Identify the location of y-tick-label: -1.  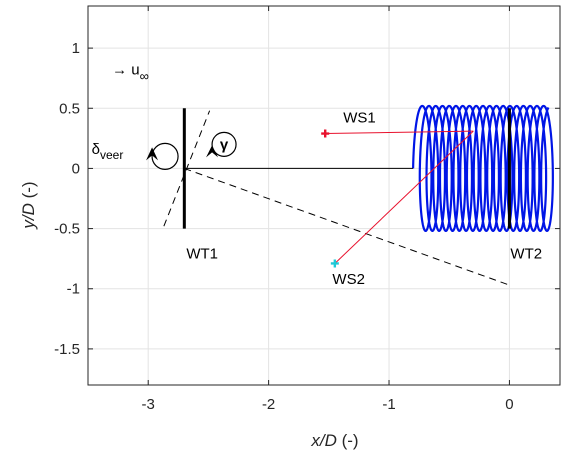
(73, 289).